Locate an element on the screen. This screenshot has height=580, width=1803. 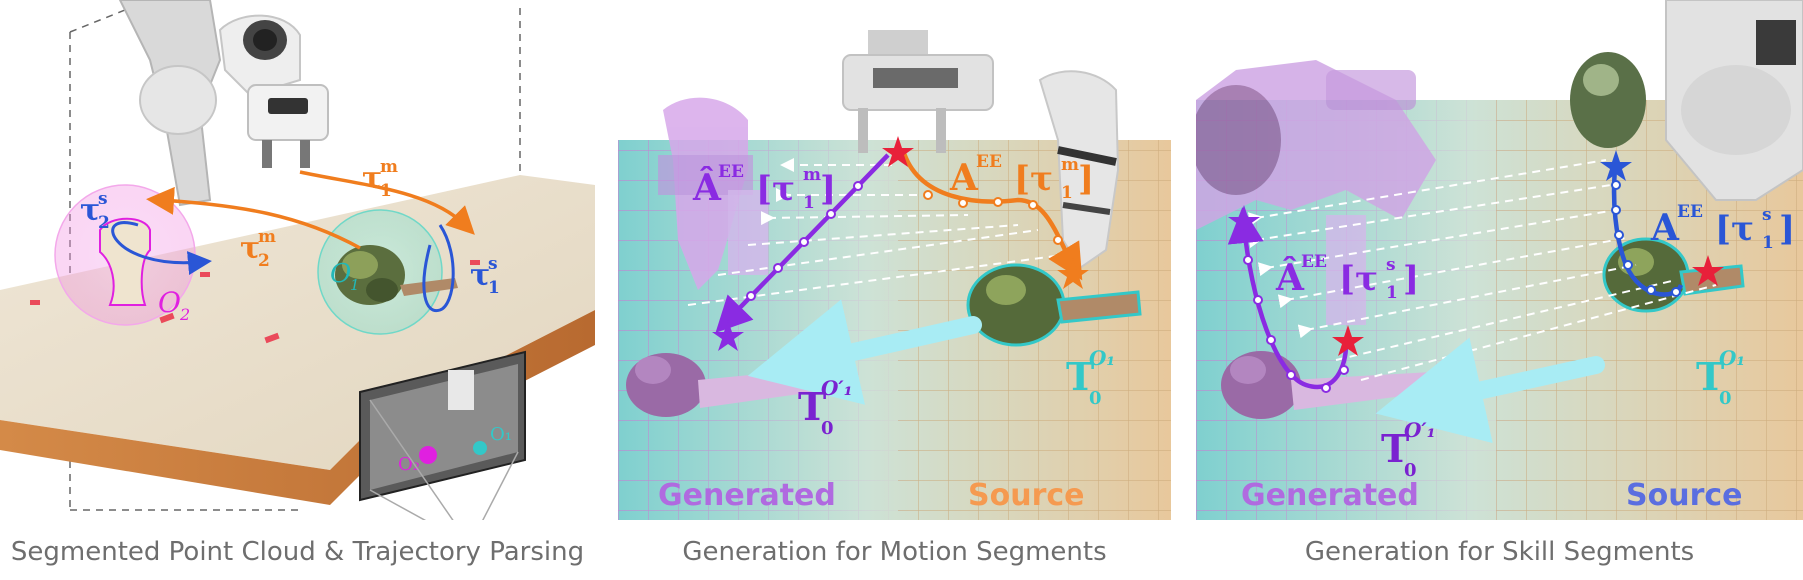
robot-arm is located at coordinates (223, 103).